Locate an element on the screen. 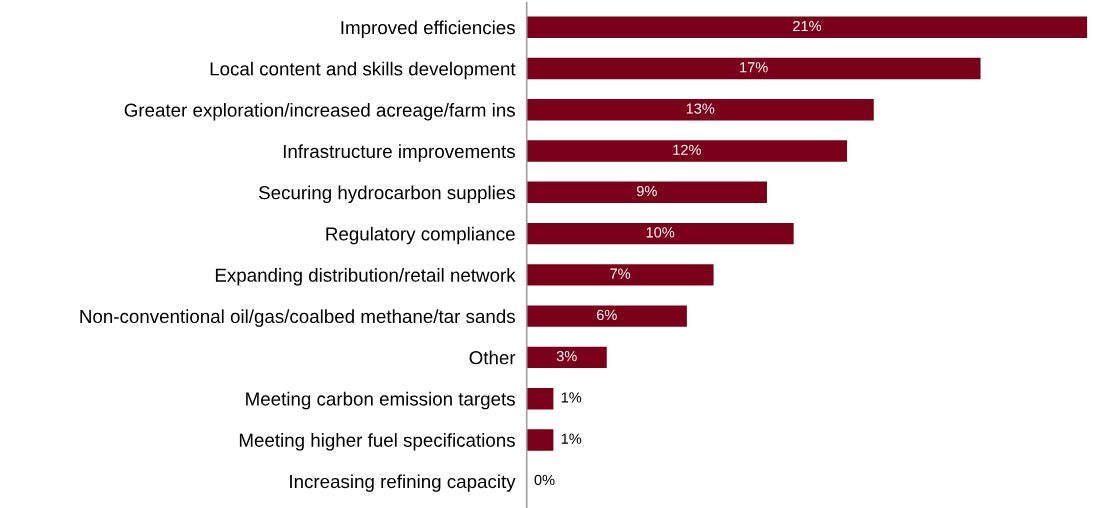 This screenshot has width=1095, height=508. data-label: 6% is located at coordinates (606, 315).